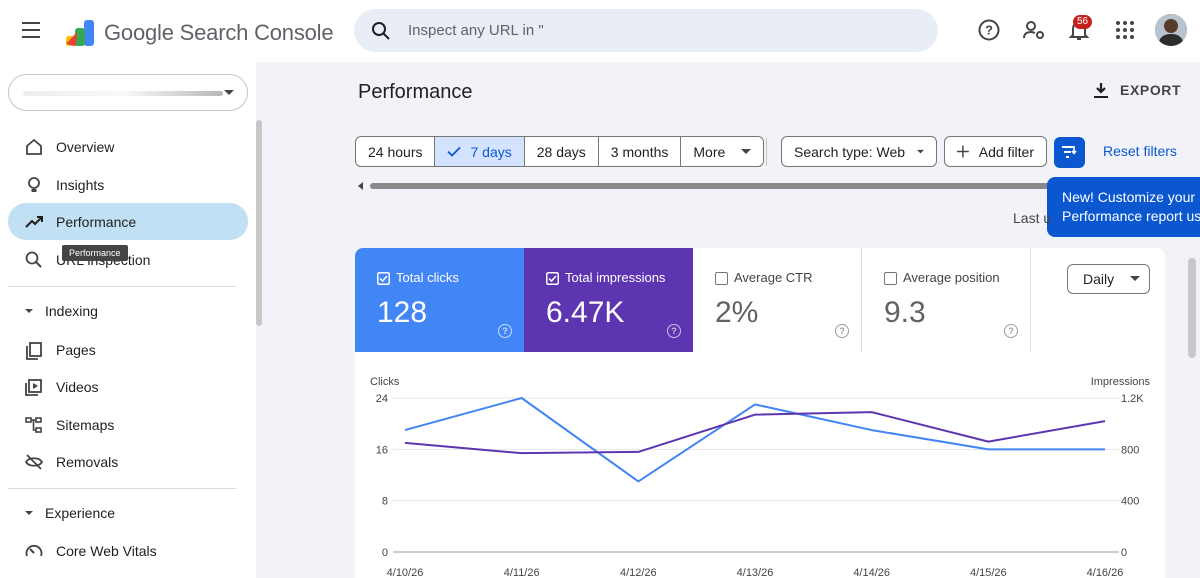  I want to click on sidebar-item-label: Videos, so click(77, 386).